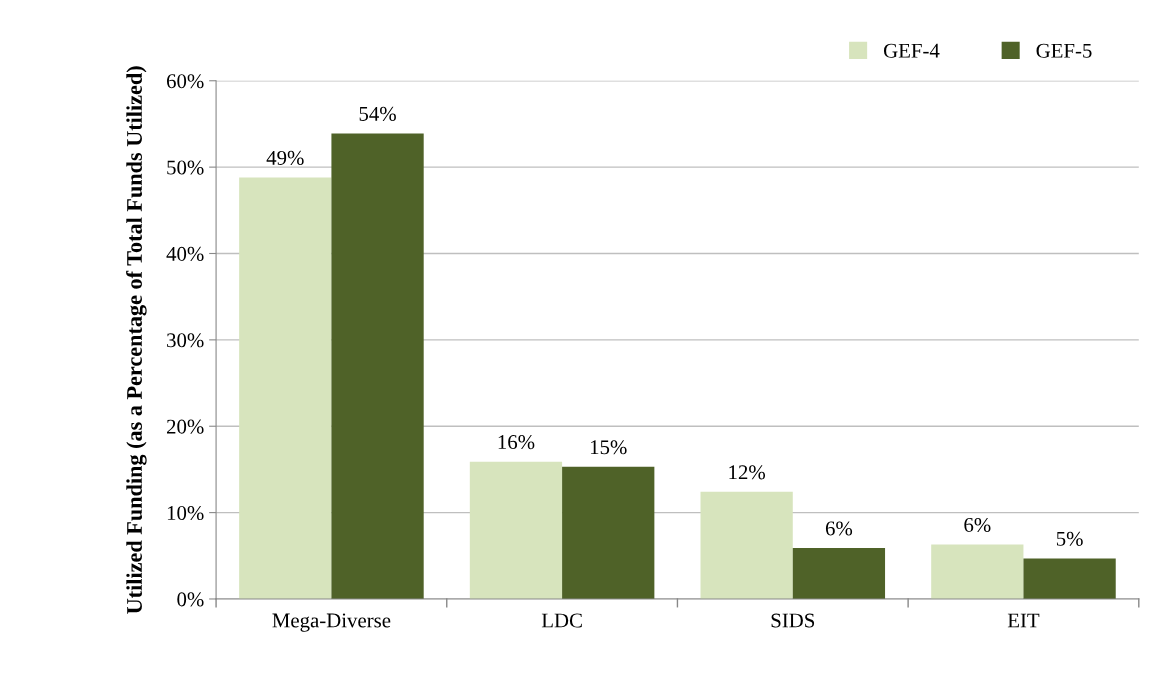 The width and height of the screenshot is (1168, 673). I want to click on legend-label: GEF-4, so click(911, 50).